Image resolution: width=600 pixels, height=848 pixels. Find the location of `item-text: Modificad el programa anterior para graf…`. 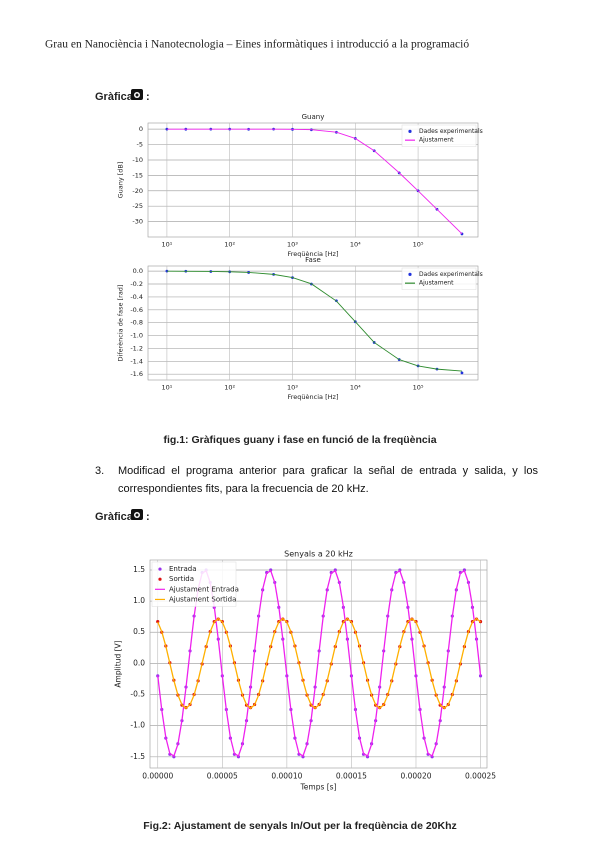

item-text: Modificad el programa anterior para graf… is located at coordinates (328, 480).